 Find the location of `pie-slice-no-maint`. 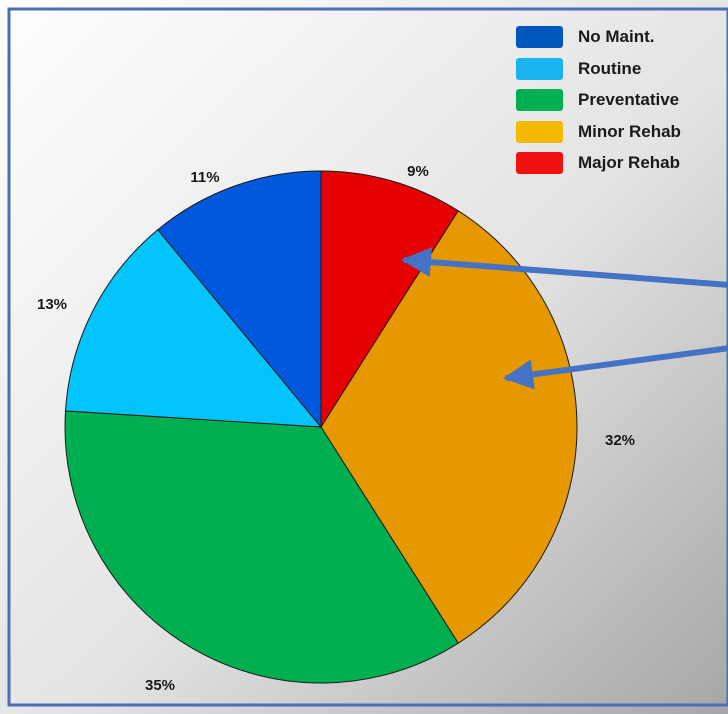

pie-slice-no-maint is located at coordinates (239, 299).